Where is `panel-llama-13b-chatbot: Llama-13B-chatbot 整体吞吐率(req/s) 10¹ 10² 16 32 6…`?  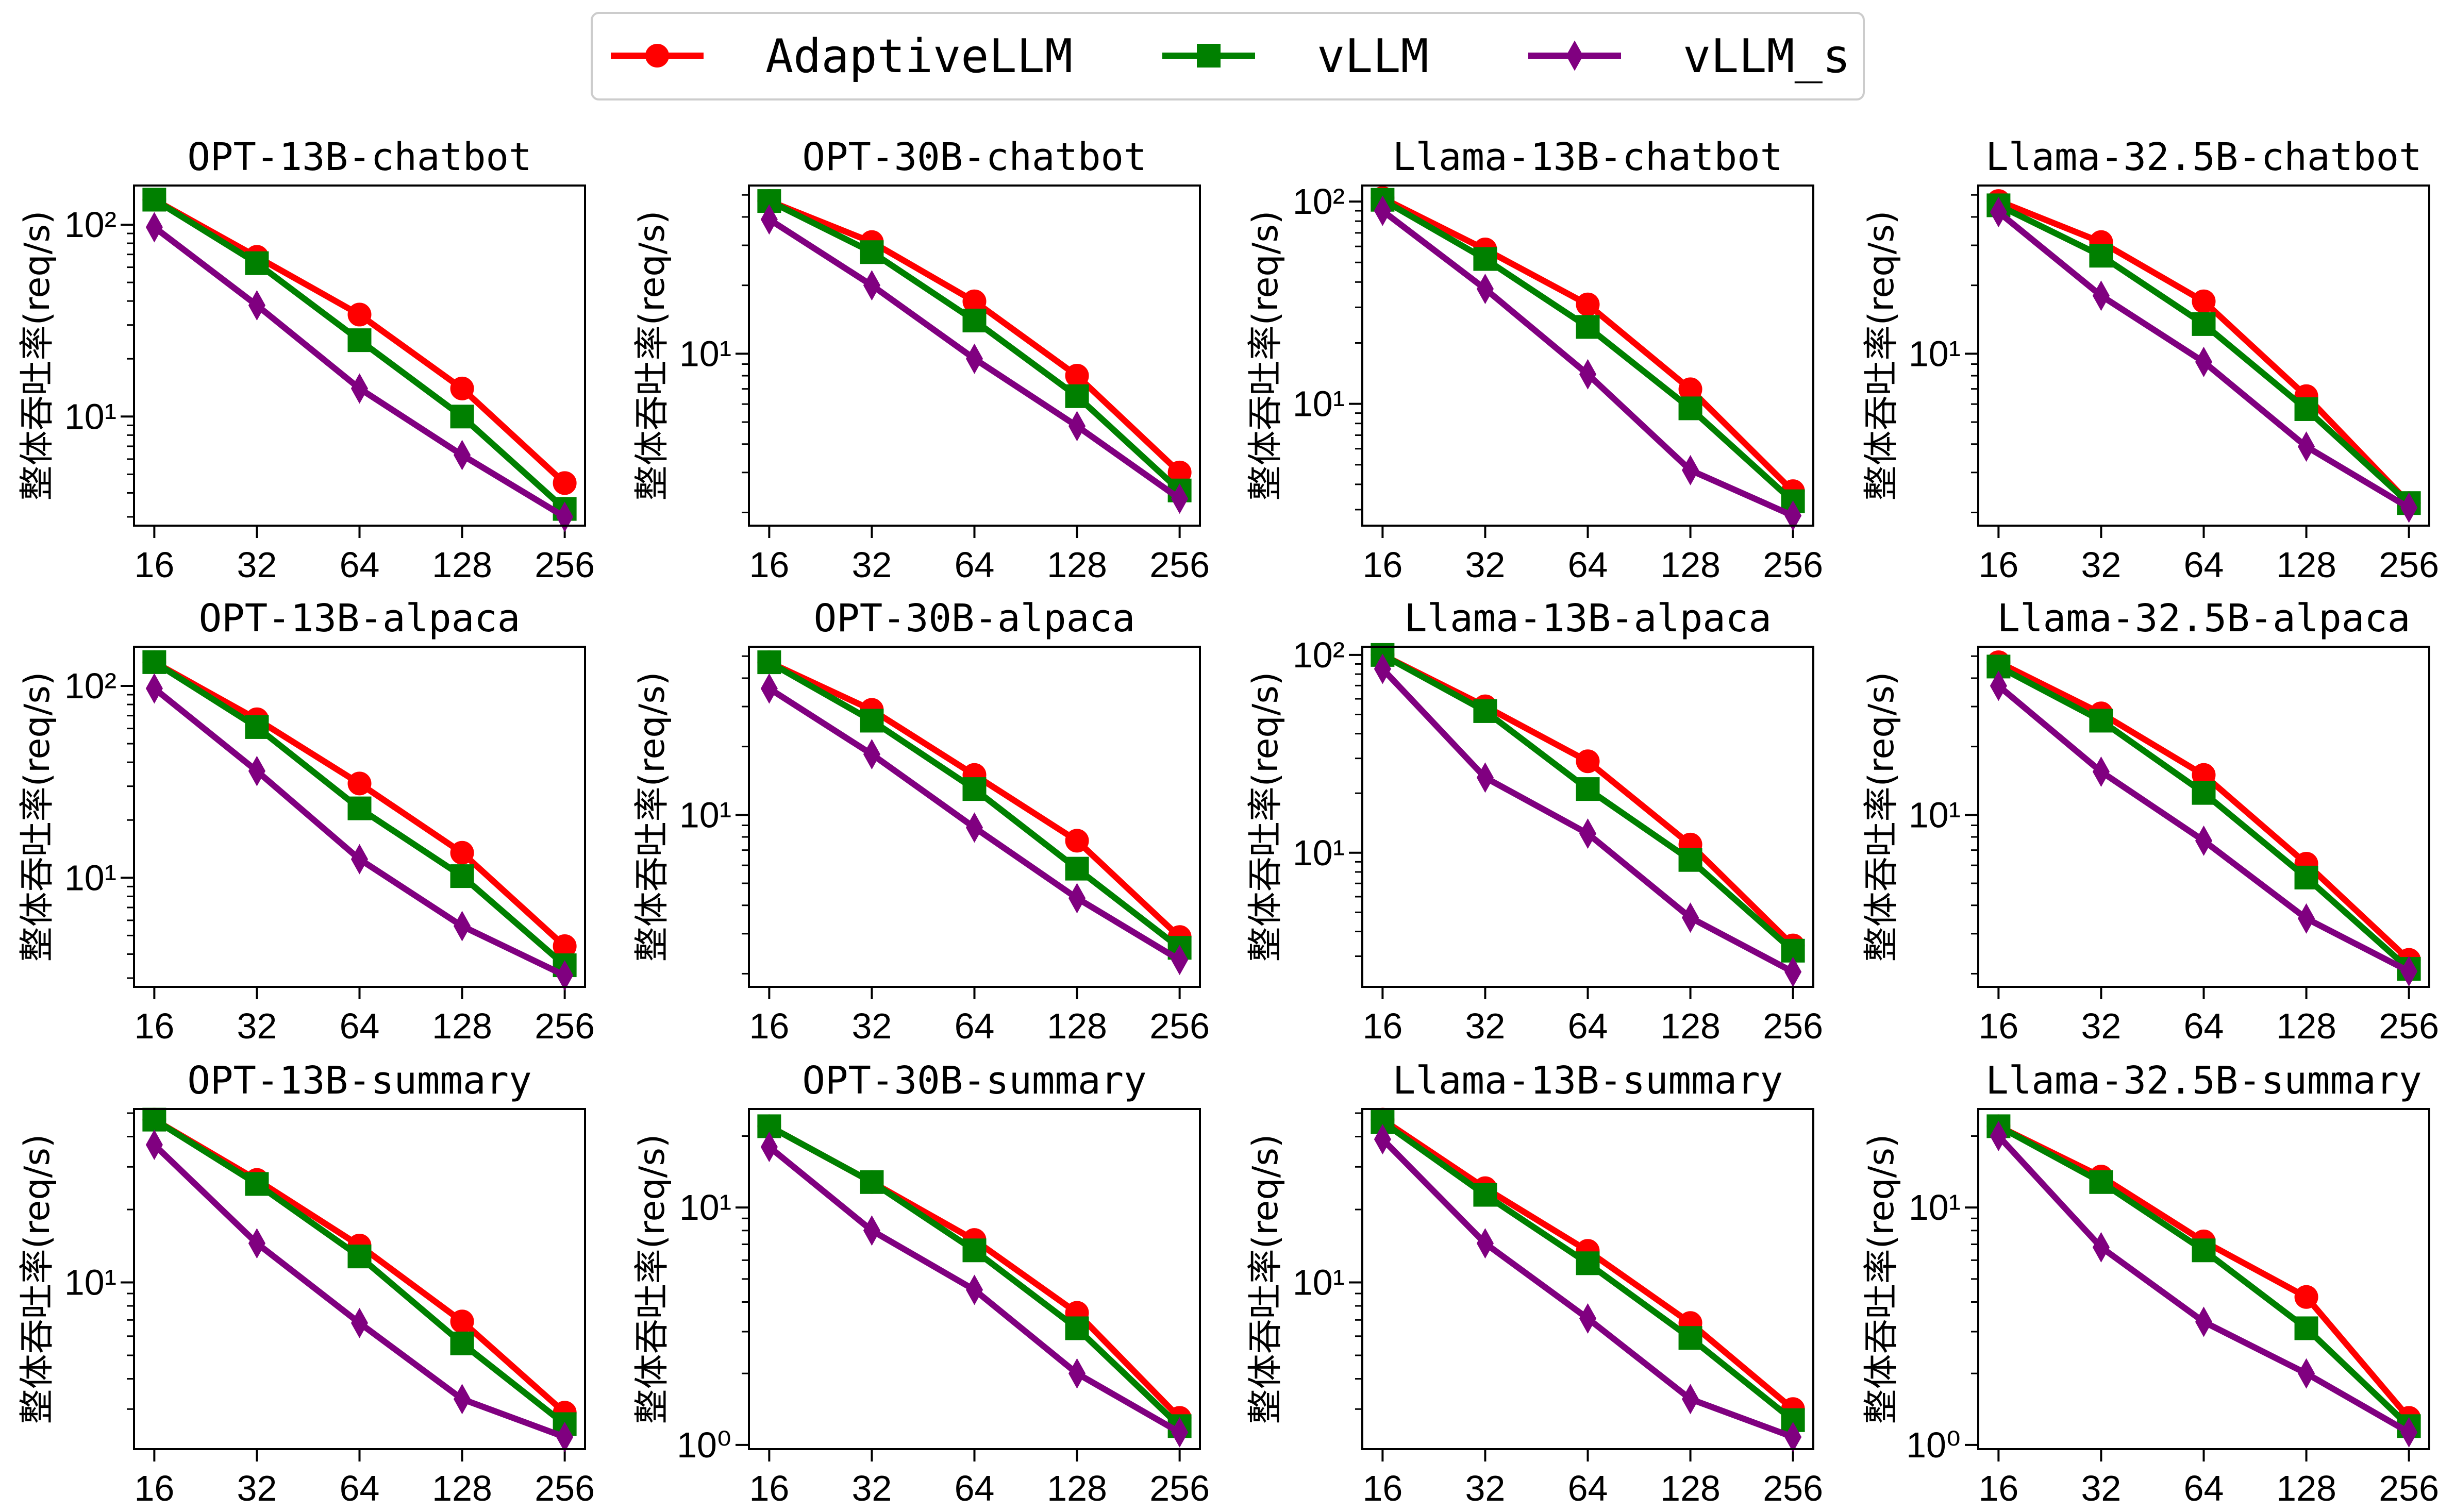 panel-llama-13b-chatbot: Llama-13B-chatbot 整体吞吐率(req/s) 10¹ 10² 16 32 6… is located at coordinates (1534, 360).